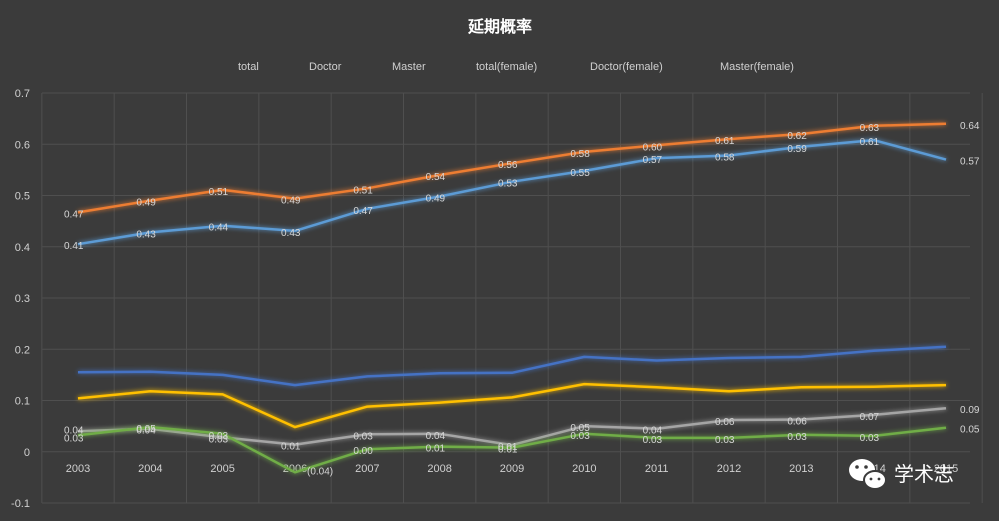  I want to click on watermark-text: 学术志, so click(924, 474).